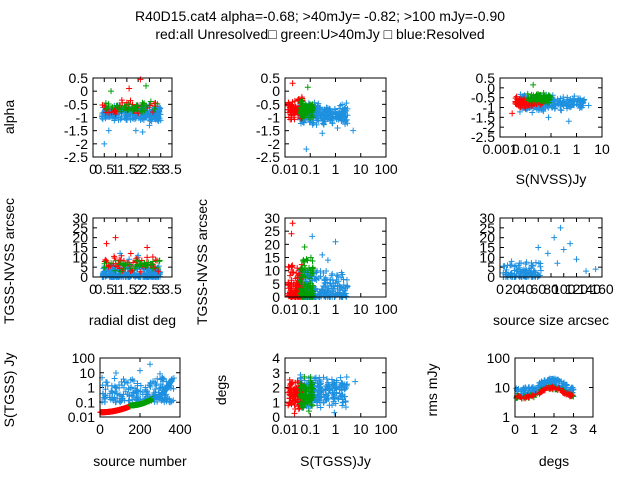  Describe the element at coordinates (180, 429) in the screenshot. I see `x-tick-label: 400` at that location.